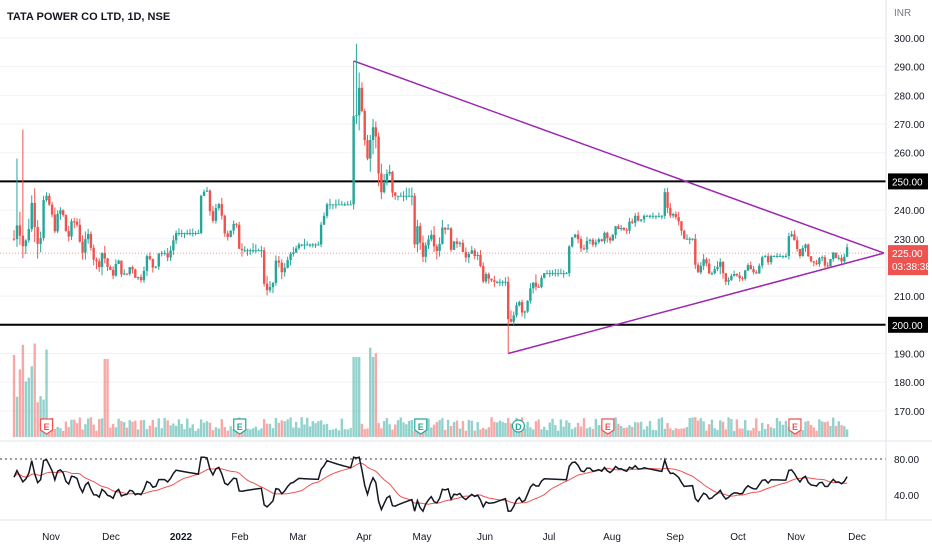 The width and height of the screenshot is (932, 550). What do you see at coordinates (612, 537) in the screenshot?
I see `time-tick: Aug` at bounding box center [612, 537].